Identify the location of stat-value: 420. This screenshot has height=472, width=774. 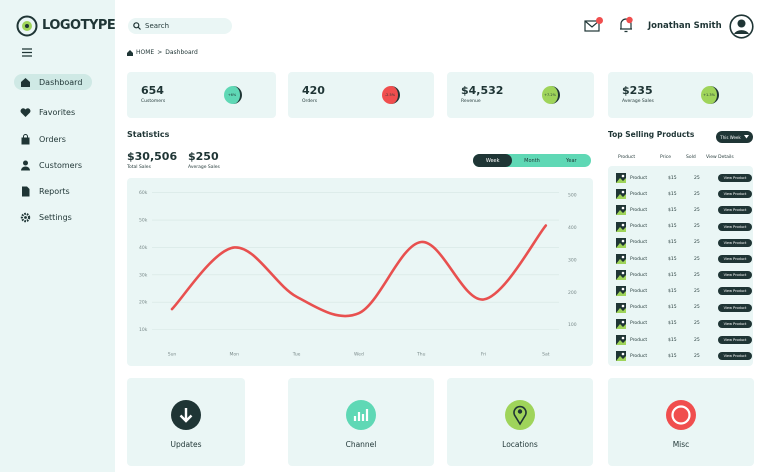
(313, 90).